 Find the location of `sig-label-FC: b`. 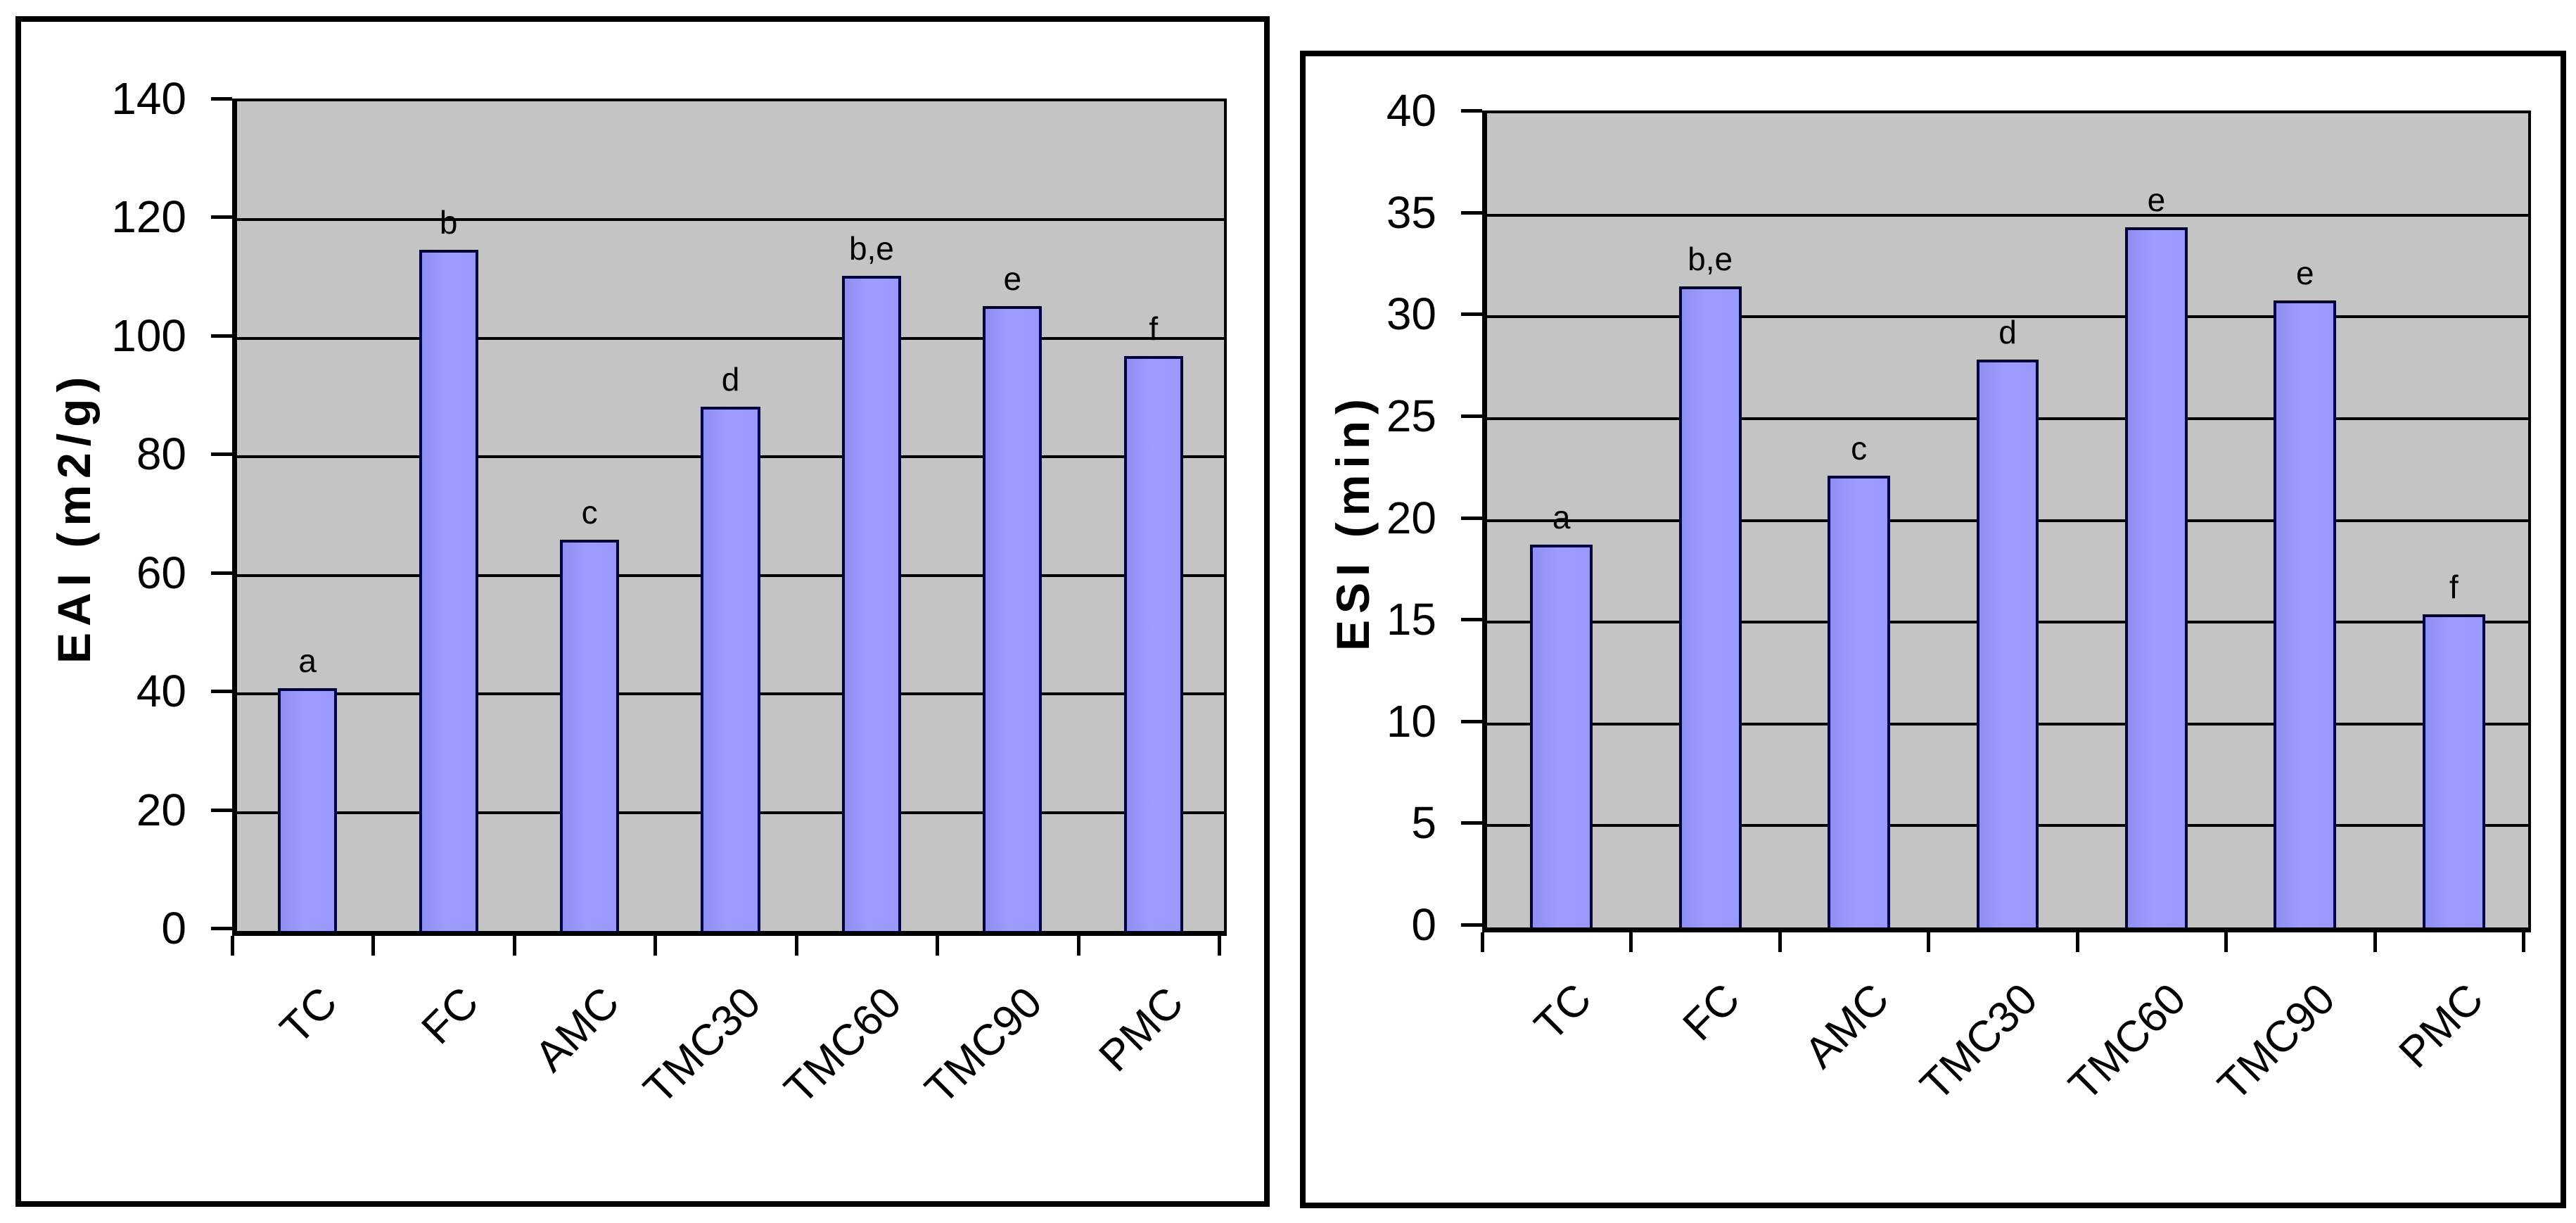

sig-label-FC: b is located at coordinates (448, 222).